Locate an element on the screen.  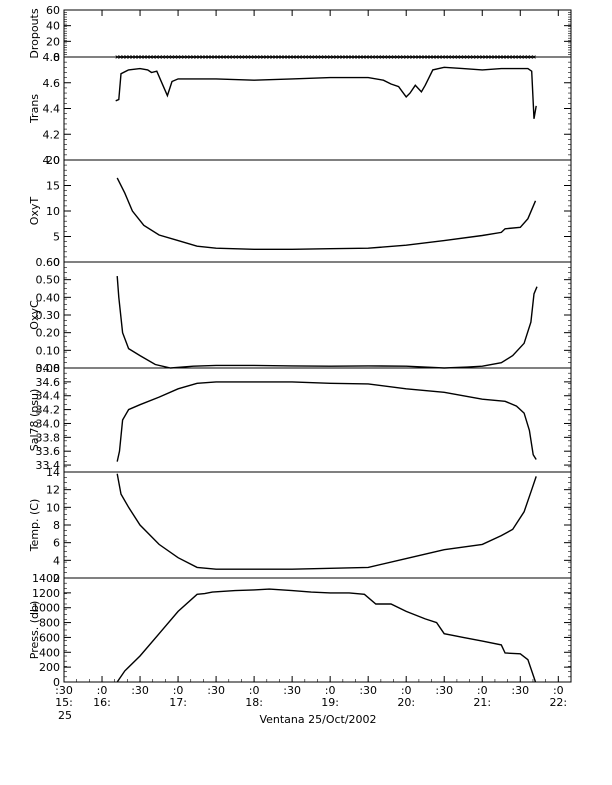
x-tick-label-hours: 17: is located at coordinates (178, 702).